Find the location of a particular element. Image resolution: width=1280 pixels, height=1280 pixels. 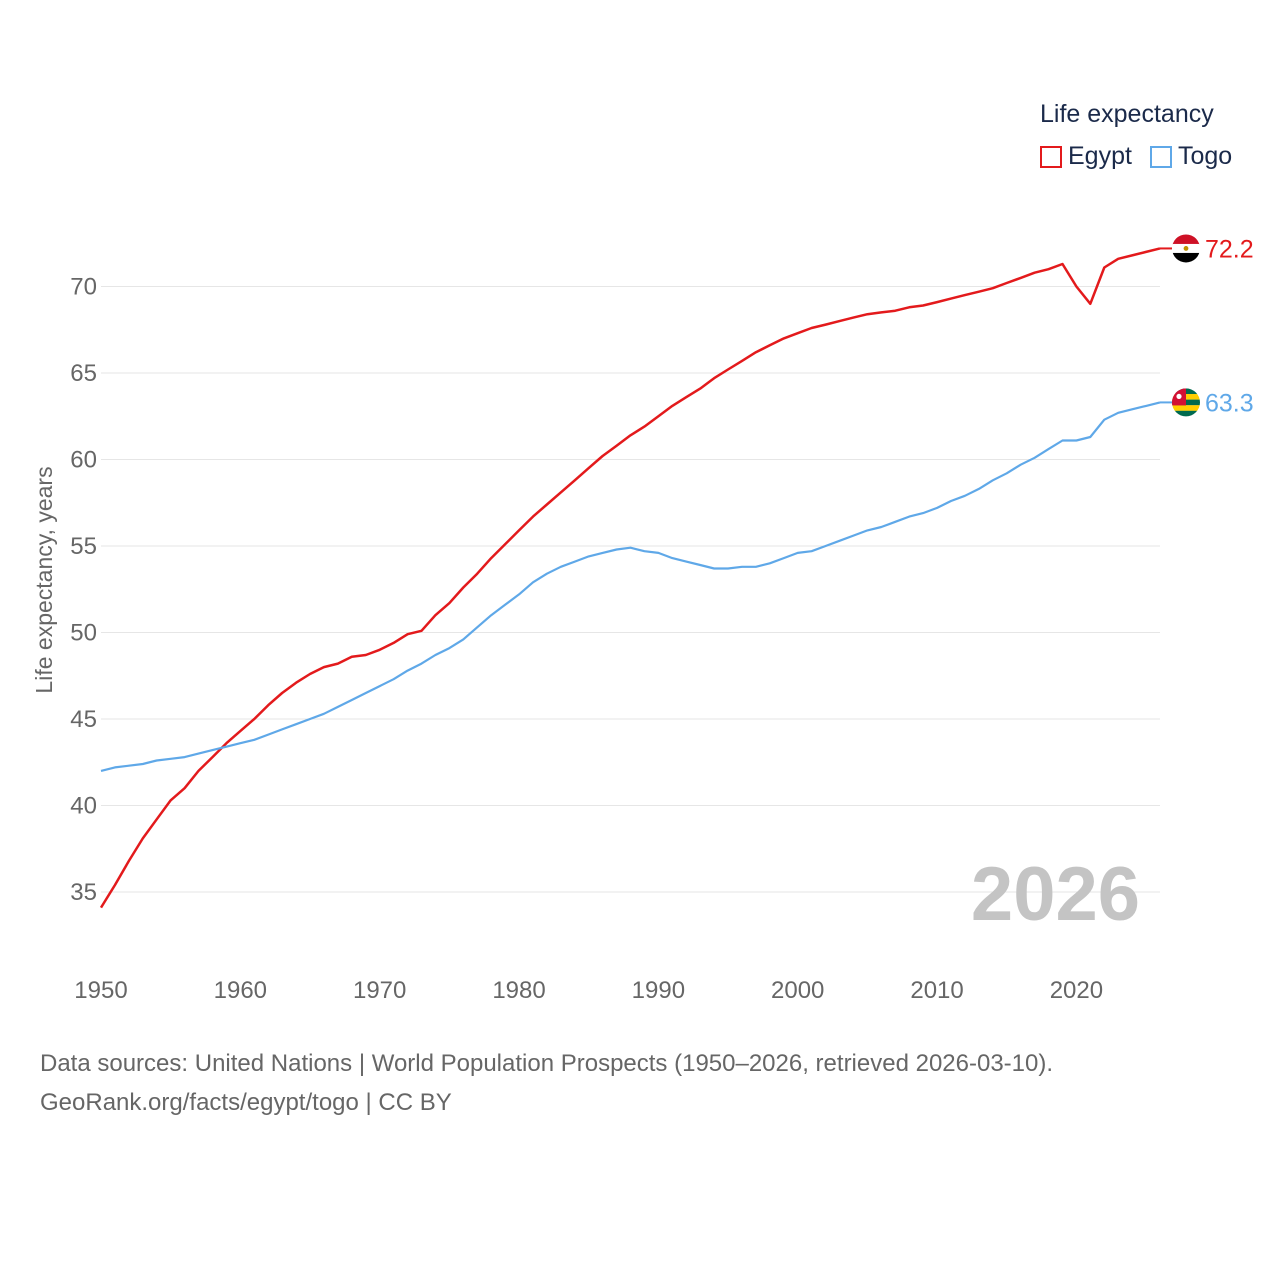

end-labels: 72.2 63.3 is located at coordinates (1207, 325).